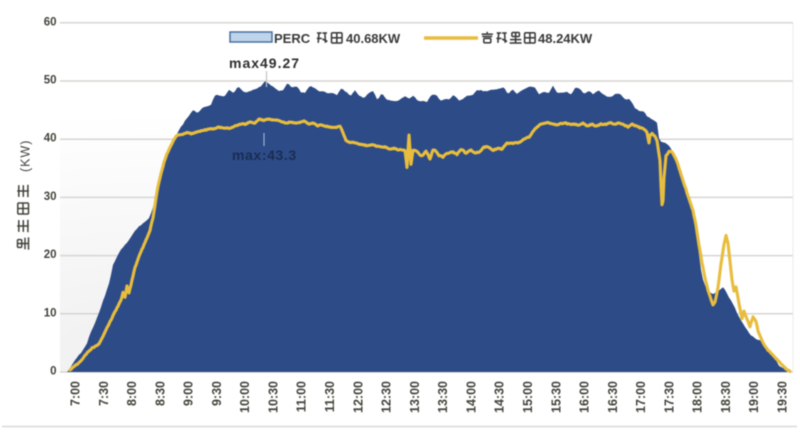  I want to click on svg-text: 12:00, so click(358, 397).